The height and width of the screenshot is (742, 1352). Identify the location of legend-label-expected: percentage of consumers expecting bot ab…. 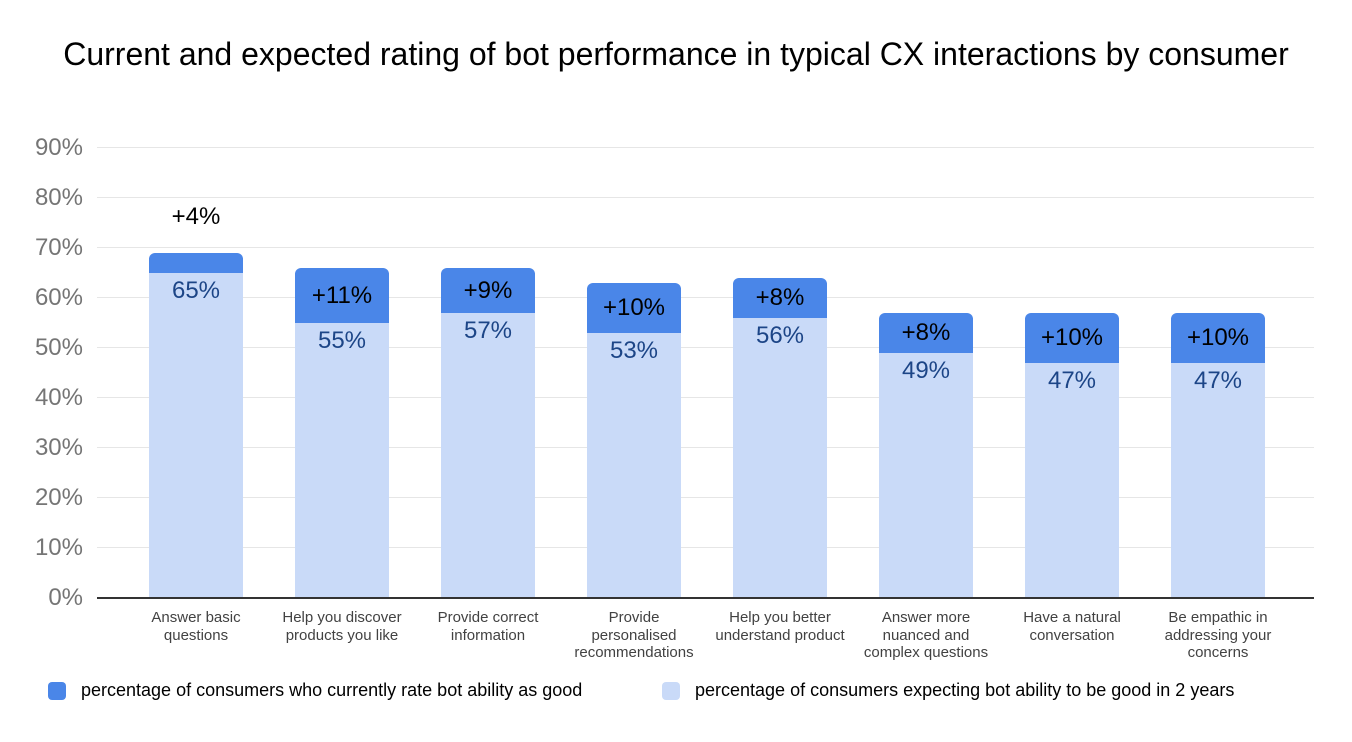
(965, 690).